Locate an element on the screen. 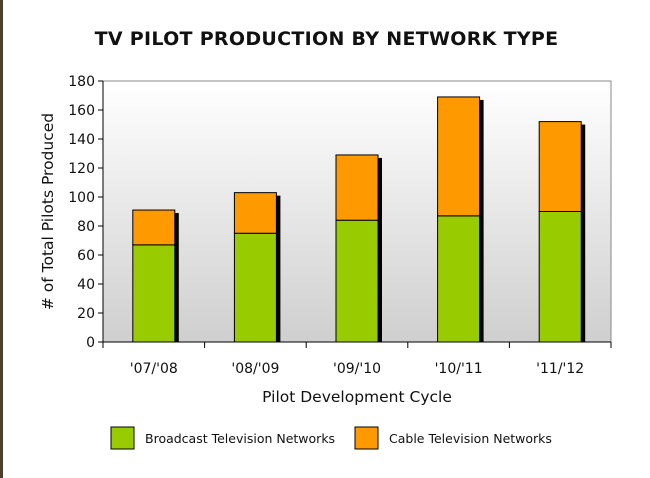  chart-title: TV PILOT PRODUCTION BY NETWORK TYPE is located at coordinates (326, 39).